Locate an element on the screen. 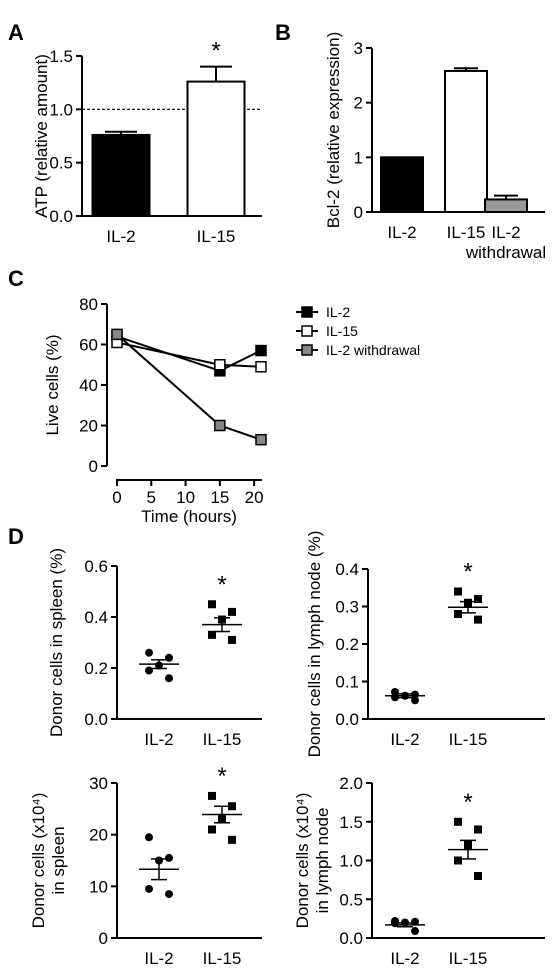  y-axis-label: in lymph node is located at coordinates (322, 861).